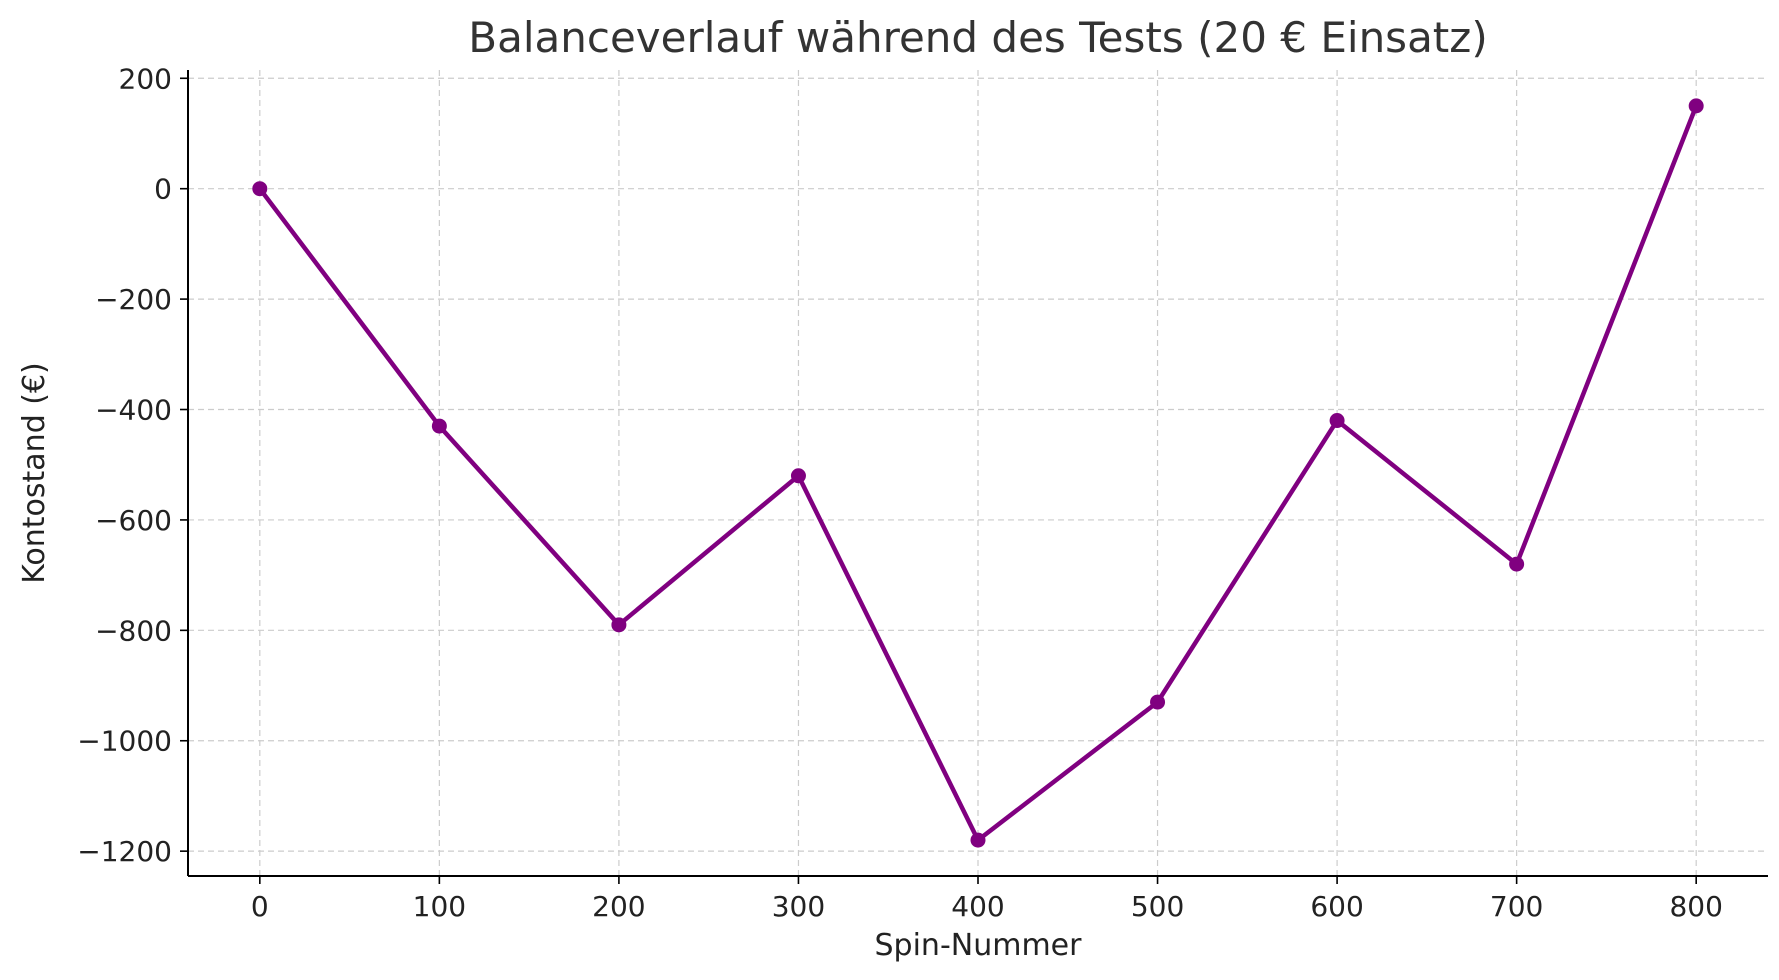 This screenshot has height=980, width=1779. Describe the element at coordinates (163, 189) in the screenshot. I see `y-tick-label: 0` at that location.